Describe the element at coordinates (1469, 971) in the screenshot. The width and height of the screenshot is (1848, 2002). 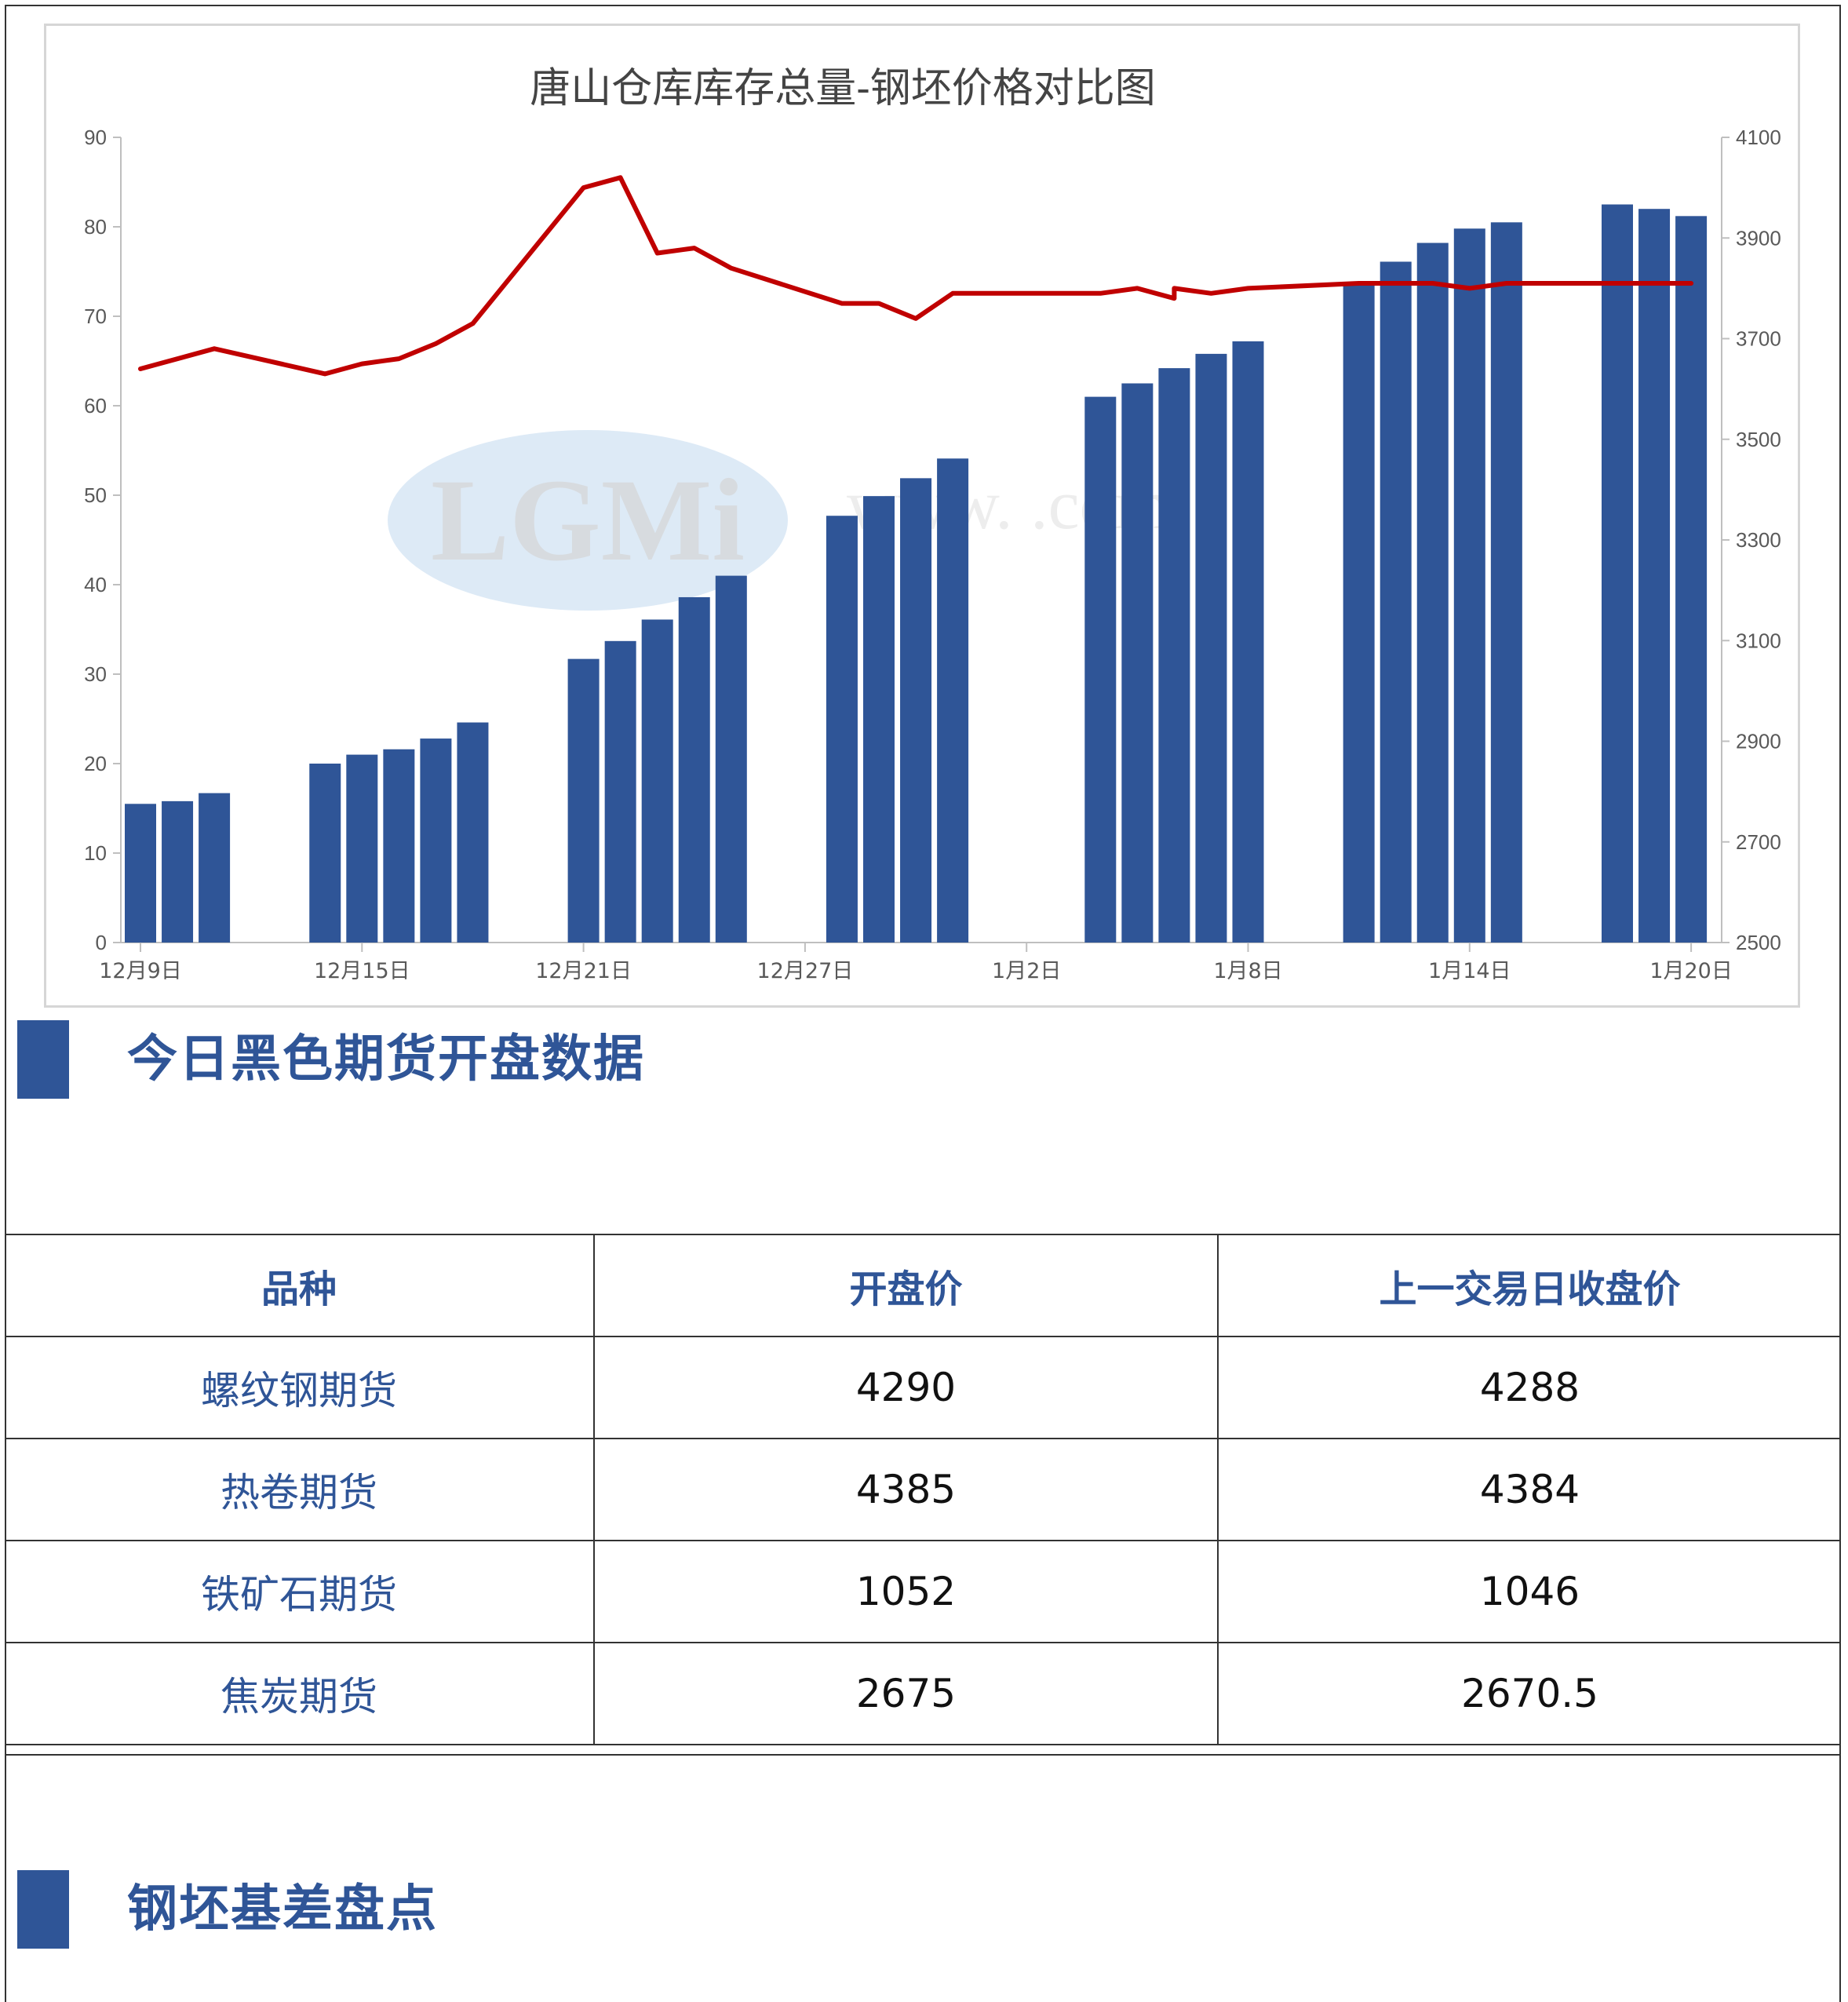
I see `x-tick-label: 1月14日` at that location.